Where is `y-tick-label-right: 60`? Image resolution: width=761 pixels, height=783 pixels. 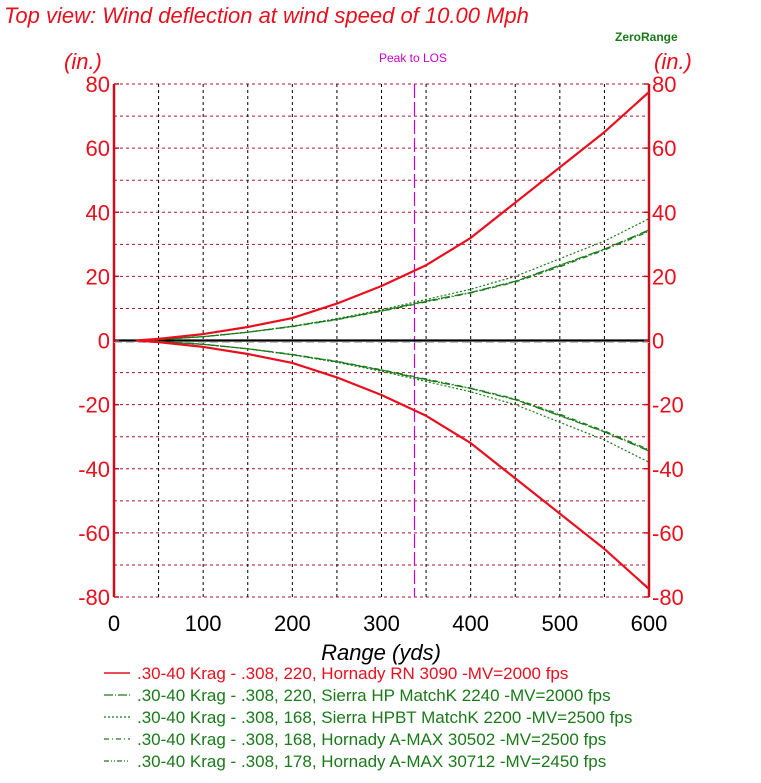
y-tick-label-right: 60 is located at coordinates (664, 148).